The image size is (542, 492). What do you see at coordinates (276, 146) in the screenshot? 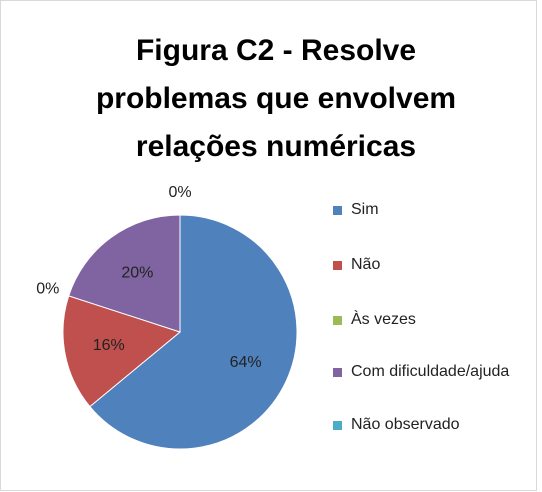
I see `chart-title: relações numéricas` at bounding box center [276, 146].